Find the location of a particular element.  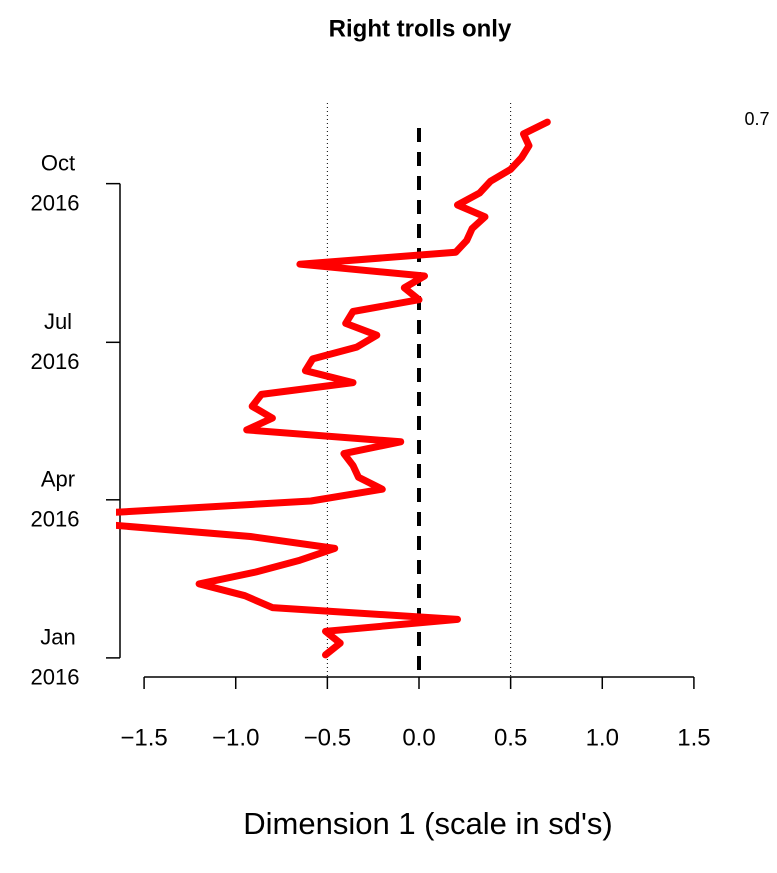

x-tick-label: −0.5 is located at coordinates (327, 737).